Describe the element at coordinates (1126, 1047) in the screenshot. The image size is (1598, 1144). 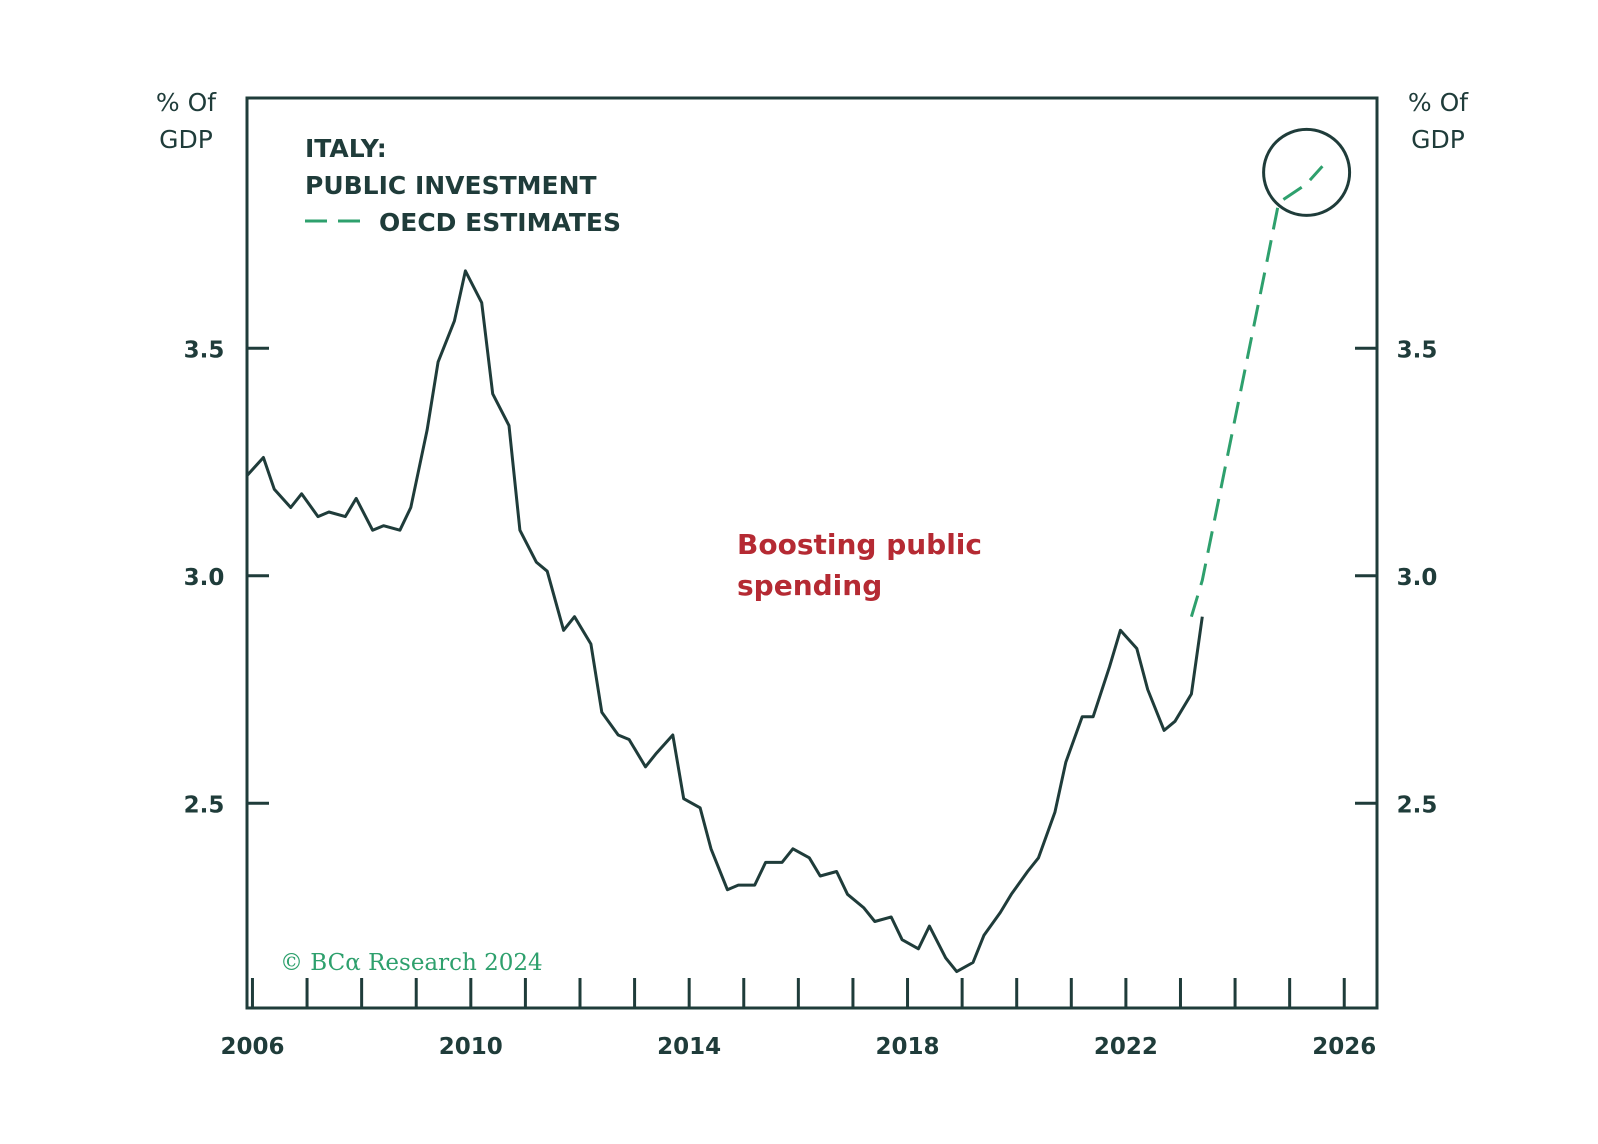
I see `x-tick-label-2022: 2022` at that location.